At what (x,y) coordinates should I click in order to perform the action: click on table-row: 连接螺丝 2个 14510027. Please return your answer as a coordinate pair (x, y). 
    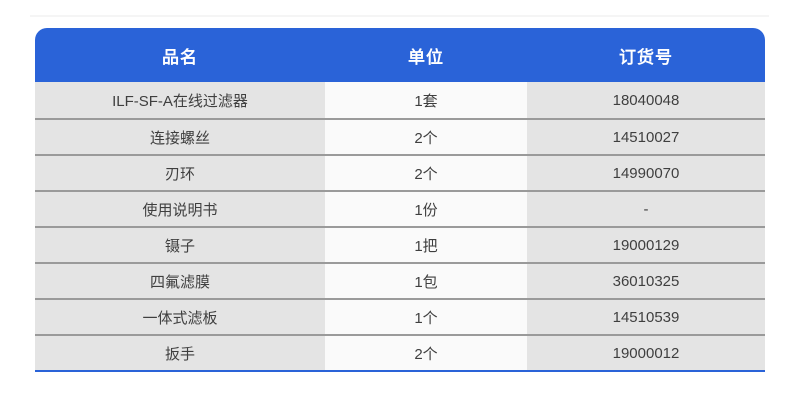
    Looking at the image, I should click on (400, 136).